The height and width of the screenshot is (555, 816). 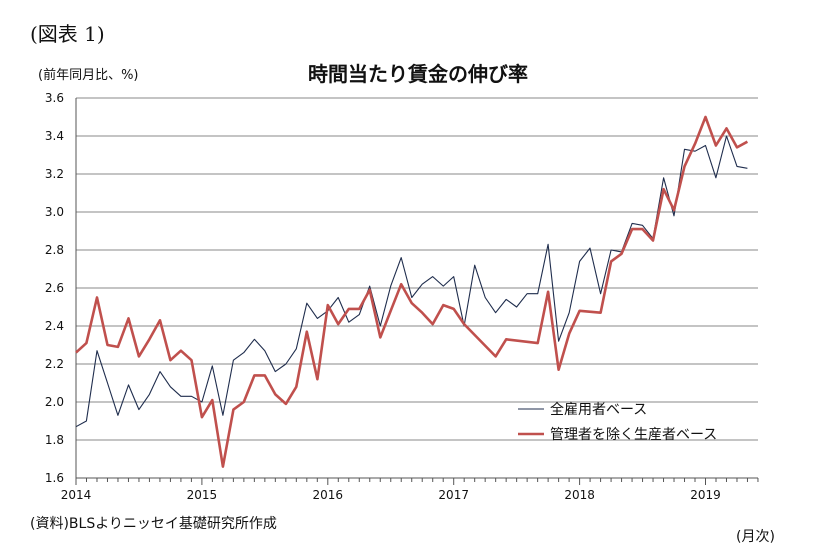 What do you see at coordinates (391, 495) in the screenshot?
I see `x-tick-labels: 2014 2015 2016 2017 2018 2019` at bounding box center [391, 495].